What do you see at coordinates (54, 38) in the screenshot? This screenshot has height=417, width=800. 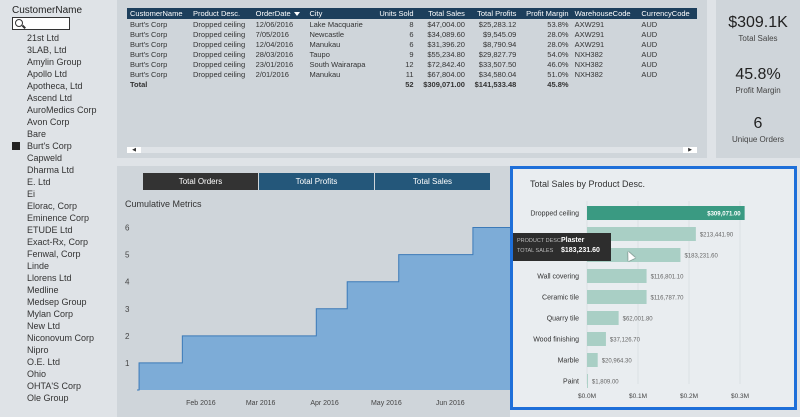 I see `slicer-item: 21st Ltd` at bounding box center [54, 38].